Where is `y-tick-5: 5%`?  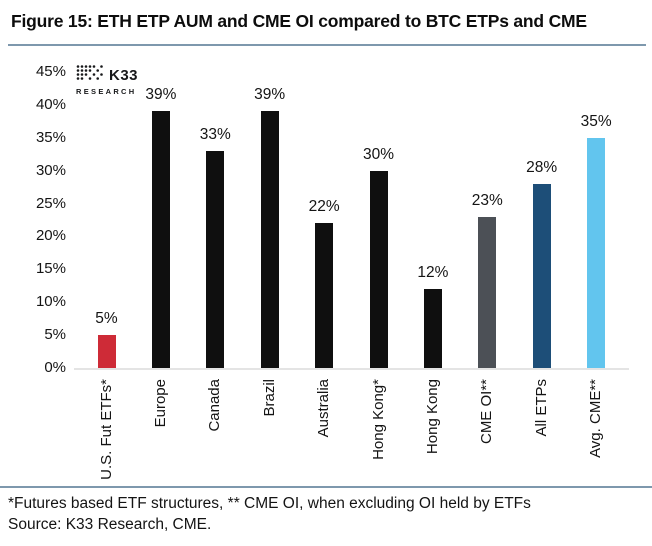
y-tick-5: 5% is located at coordinates (55, 335).